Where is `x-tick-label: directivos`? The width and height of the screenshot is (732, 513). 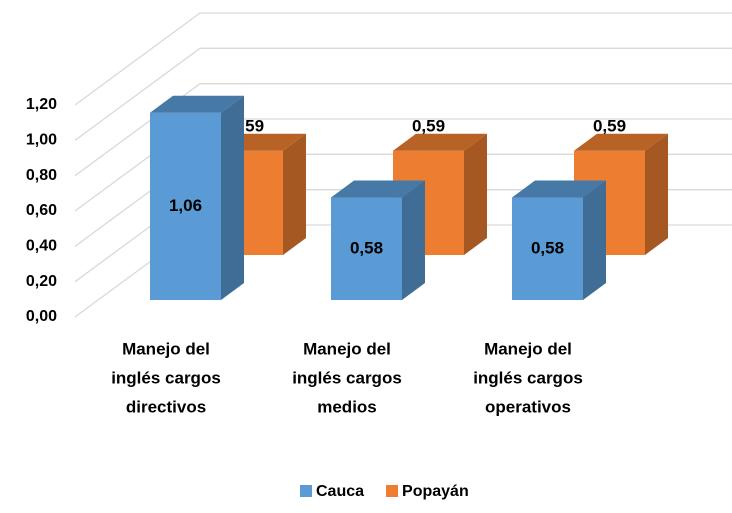 x-tick-label: directivos is located at coordinates (166, 406).